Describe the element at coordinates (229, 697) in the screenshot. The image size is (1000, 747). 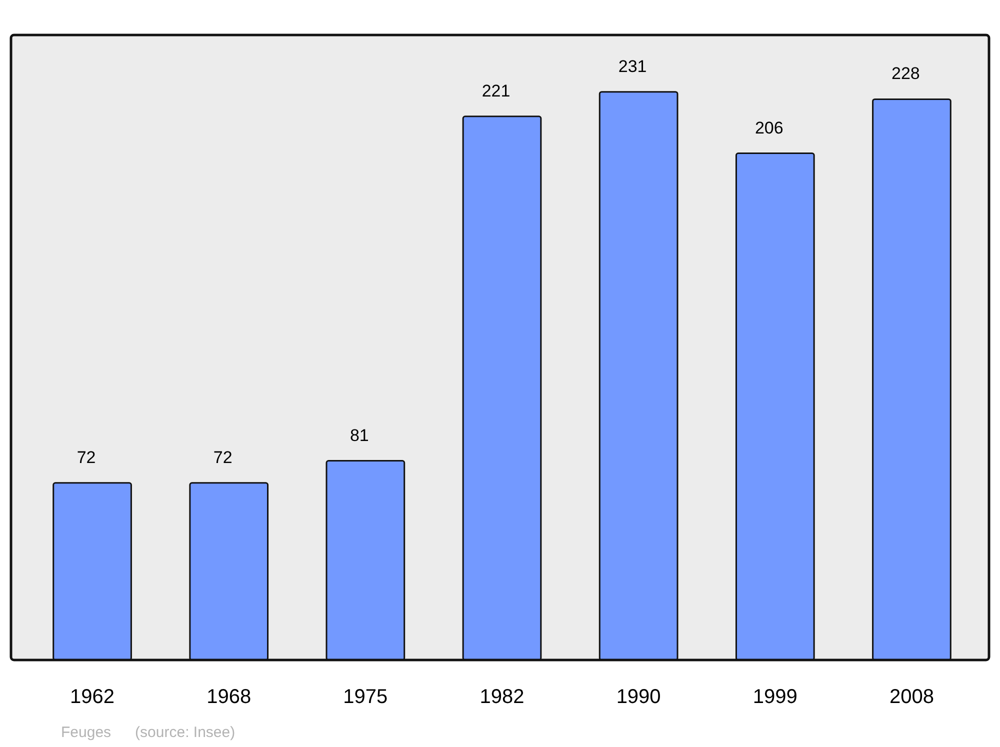
I see `x-tick-label: 1968` at that location.